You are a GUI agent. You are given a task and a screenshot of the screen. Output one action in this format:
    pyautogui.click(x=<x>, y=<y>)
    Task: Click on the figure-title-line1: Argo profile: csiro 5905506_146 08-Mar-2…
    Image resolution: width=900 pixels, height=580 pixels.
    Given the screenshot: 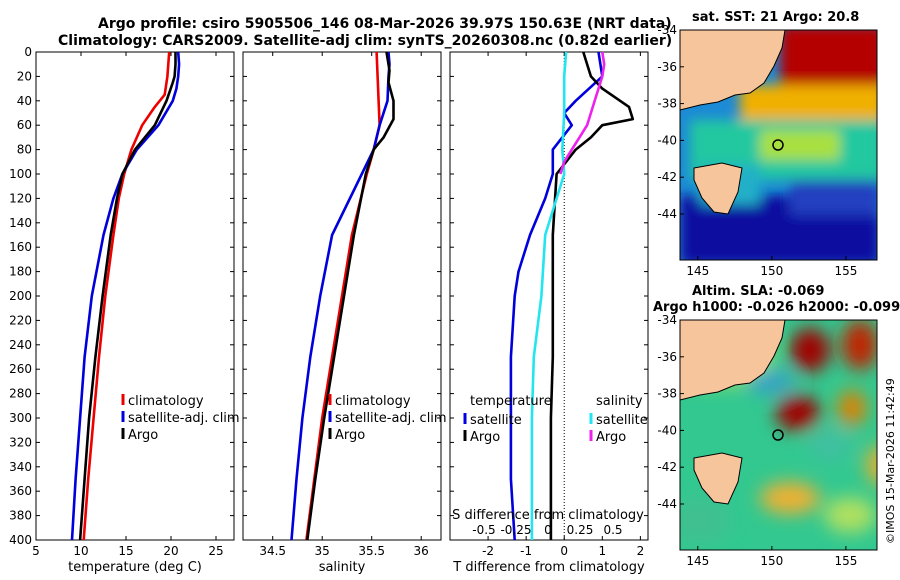 What is the action you would take?
    pyautogui.click(x=385, y=24)
    